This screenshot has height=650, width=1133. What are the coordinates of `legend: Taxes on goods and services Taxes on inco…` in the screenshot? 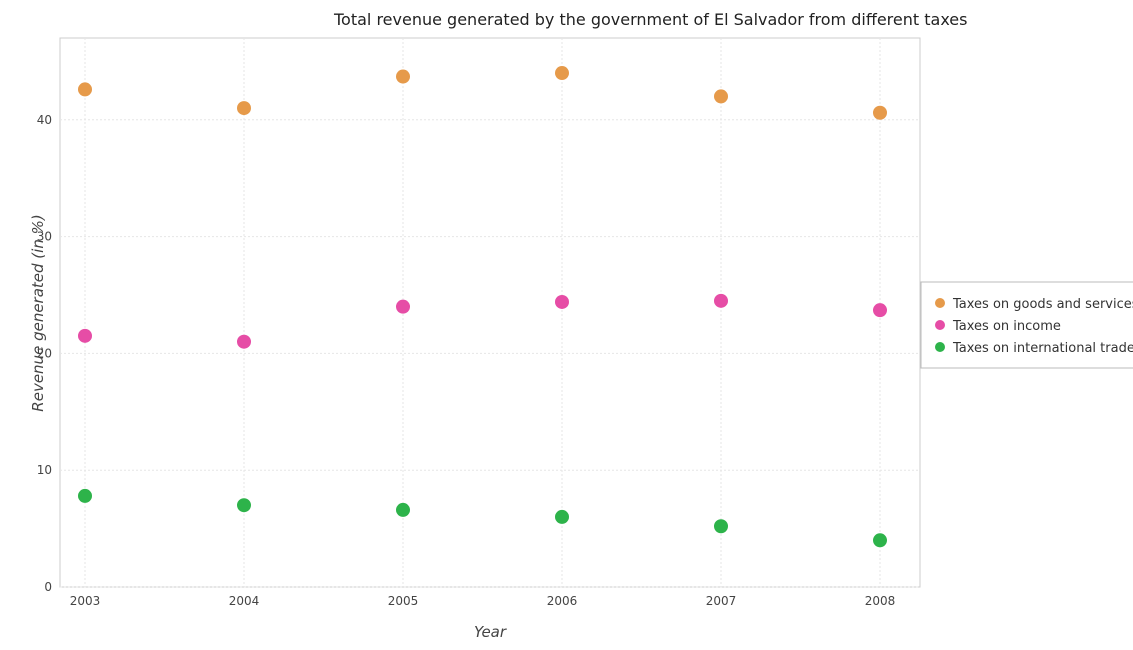 It's located at (1026, 325).